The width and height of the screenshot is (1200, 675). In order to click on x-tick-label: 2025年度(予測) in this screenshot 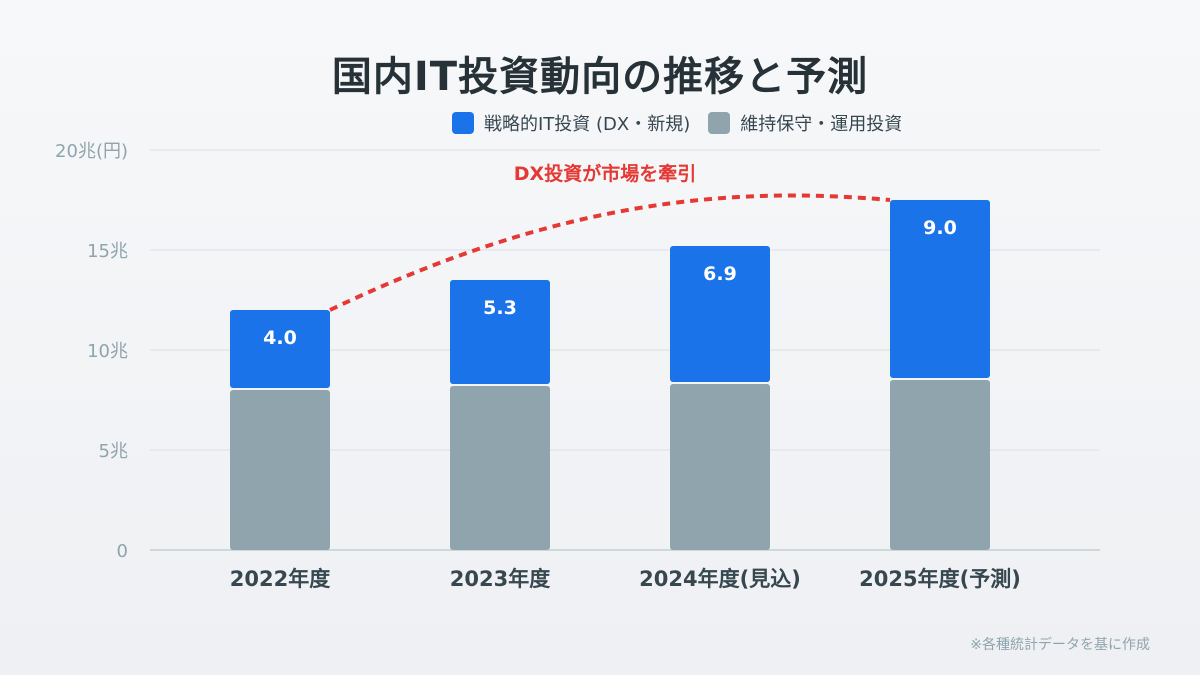, I will do `click(940, 579)`.